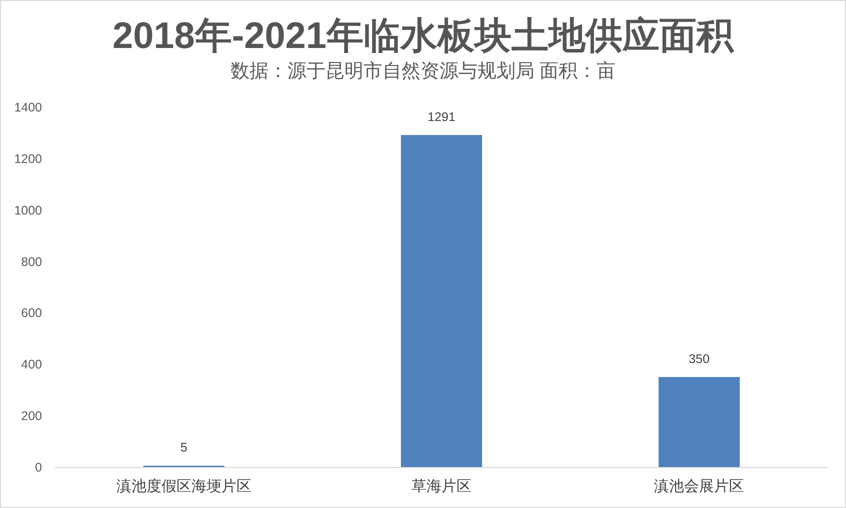 This screenshot has width=846, height=508. Describe the element at coordinates (423, 35) in the screenshot. I see `title: 2018年-2021年临水板块土地供应面积` at that location.